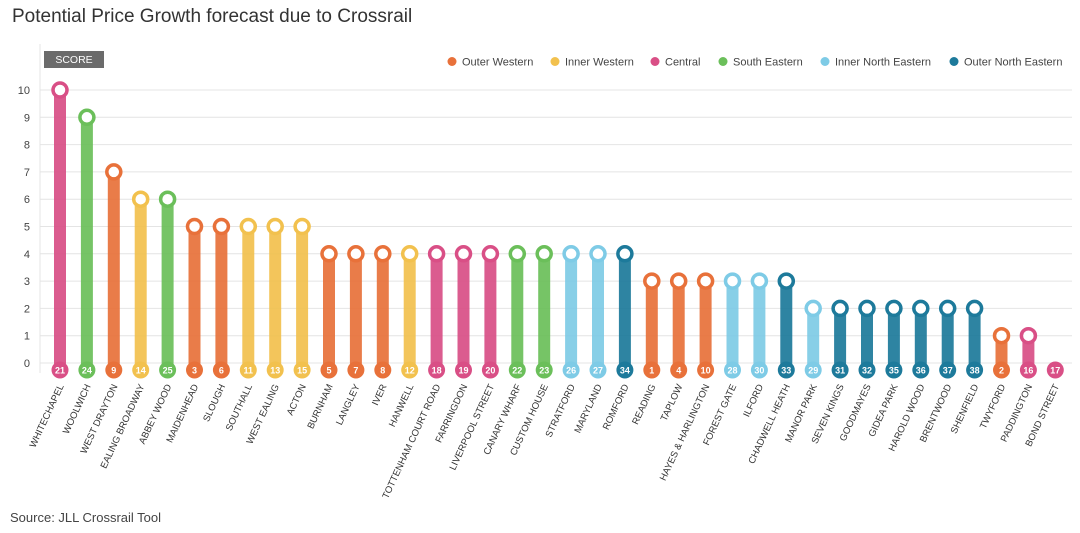 Image resolution: width=1080 pixels, height=533 pixels. I want to click on rank-number: 32, so click(867, 371).